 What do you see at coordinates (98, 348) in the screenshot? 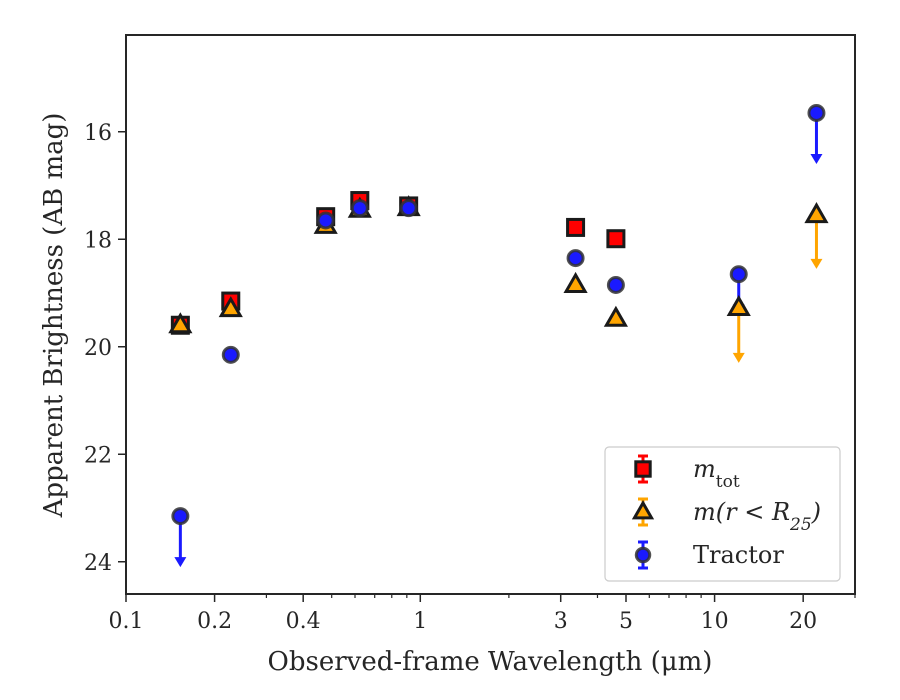
I see `y-tick-label: 20` at bounding box center [98, 348].